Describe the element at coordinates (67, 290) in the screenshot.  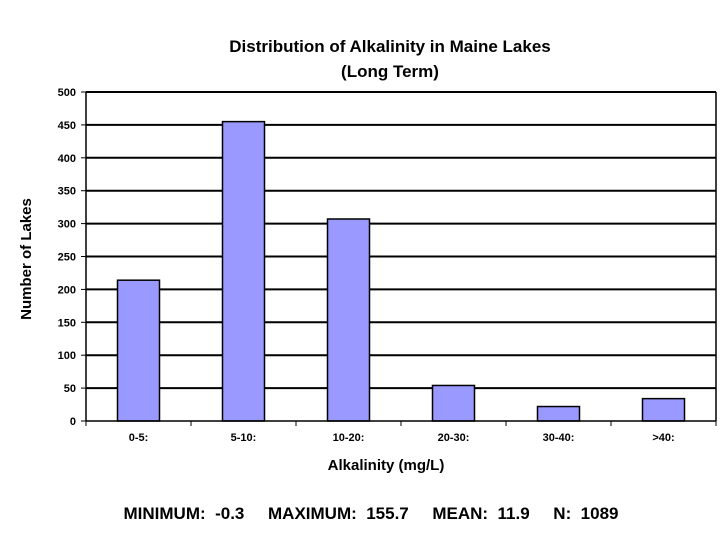
I see `y-tick-label: 200` at that location.